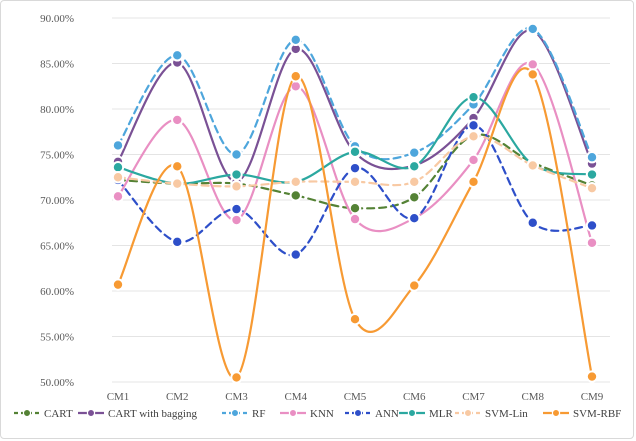 This screenshot has width=636, height=441. What do you see at coordinates (592, 242) in the screenshot?
I see `data-point-knn-cm9` at bounding box center [592, 242].